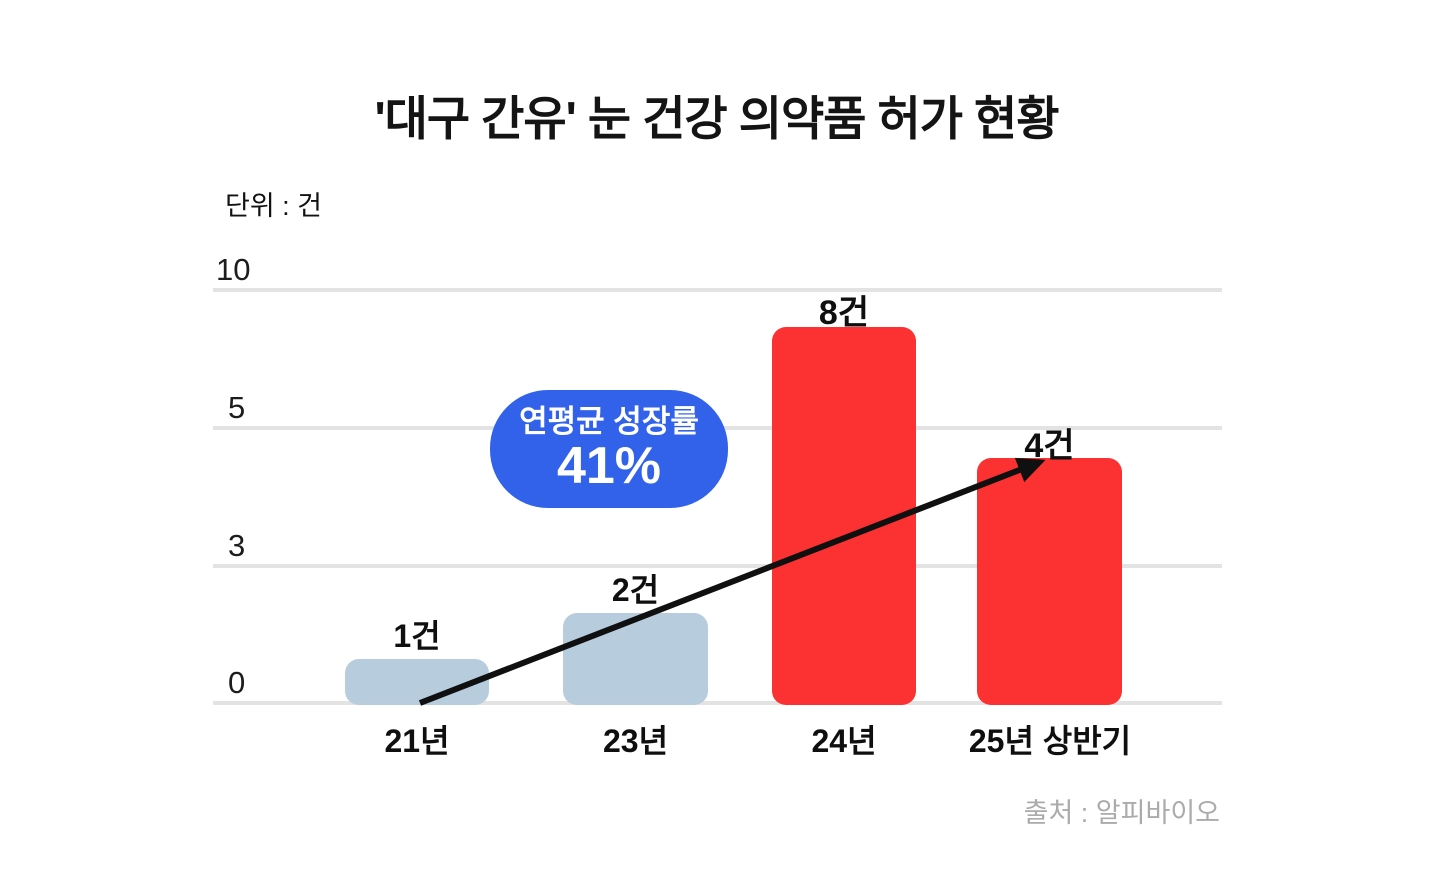  What do you see at coordinates (1049, 581) in the screenshot?
I see `bar-25h1` at bounding box center [1049, 581].